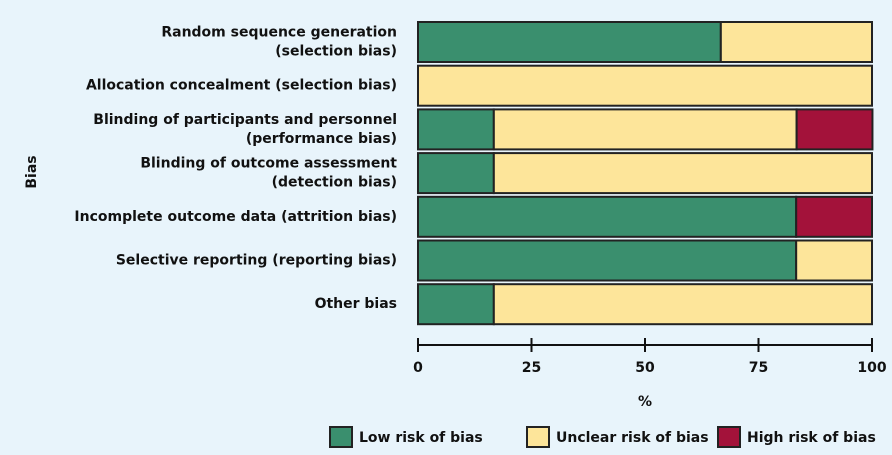 The width and height of the screenshot is (892, 455). Describe the element at coordinates (356, 304) in the screenshot. I see `category-label: Other bias` at that location.